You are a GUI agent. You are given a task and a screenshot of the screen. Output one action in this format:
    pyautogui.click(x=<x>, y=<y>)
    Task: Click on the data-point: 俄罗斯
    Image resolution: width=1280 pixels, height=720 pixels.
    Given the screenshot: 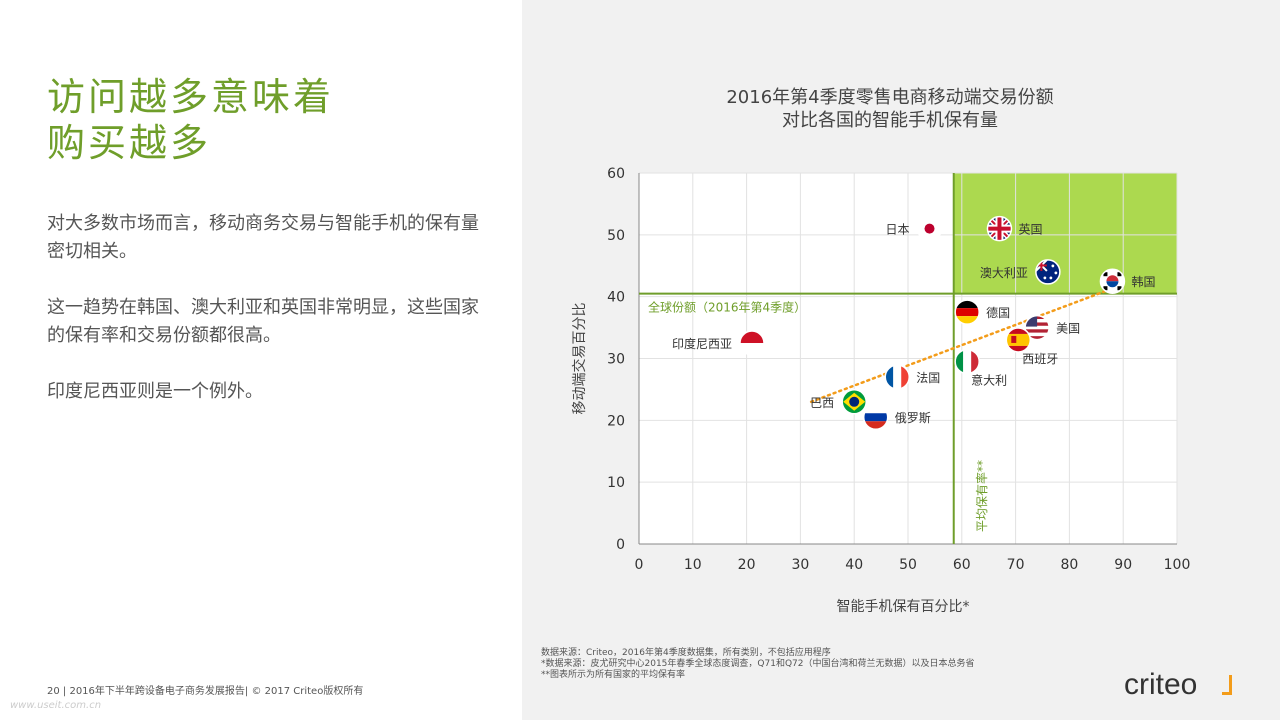 What is the action you would take?
    pyautogui.click(x=896, y=417)
    